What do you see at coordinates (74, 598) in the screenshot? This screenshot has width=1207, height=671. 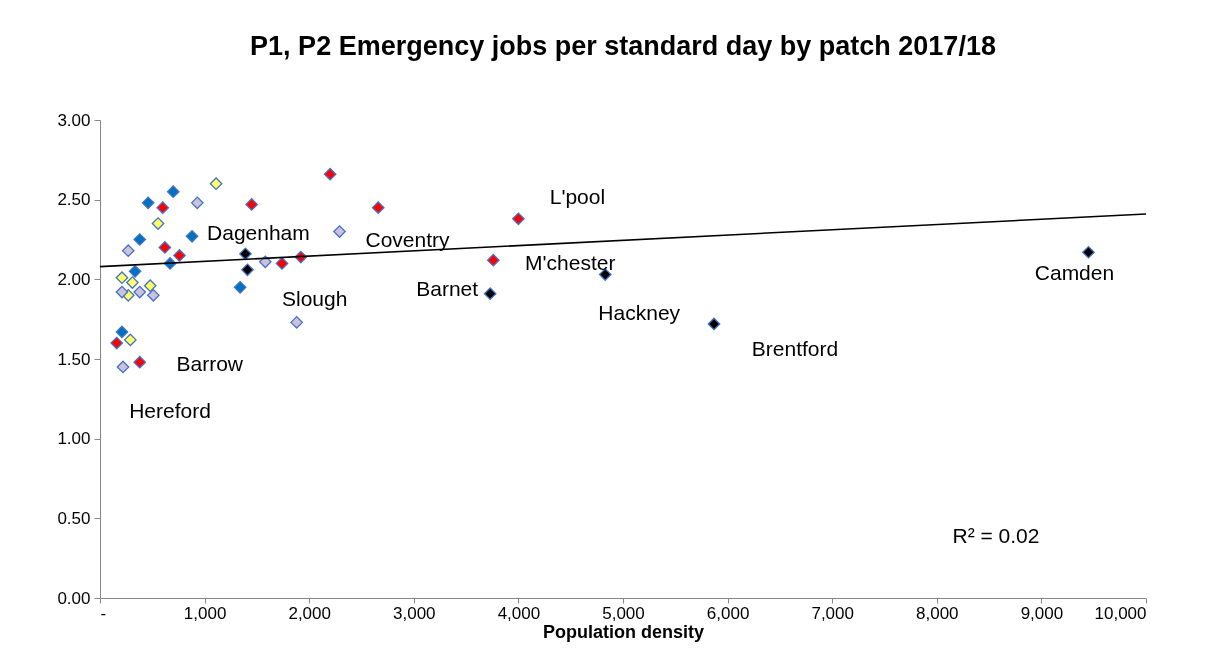 I see `y-tick-label: 0.00` at bounding box center [74, 598].